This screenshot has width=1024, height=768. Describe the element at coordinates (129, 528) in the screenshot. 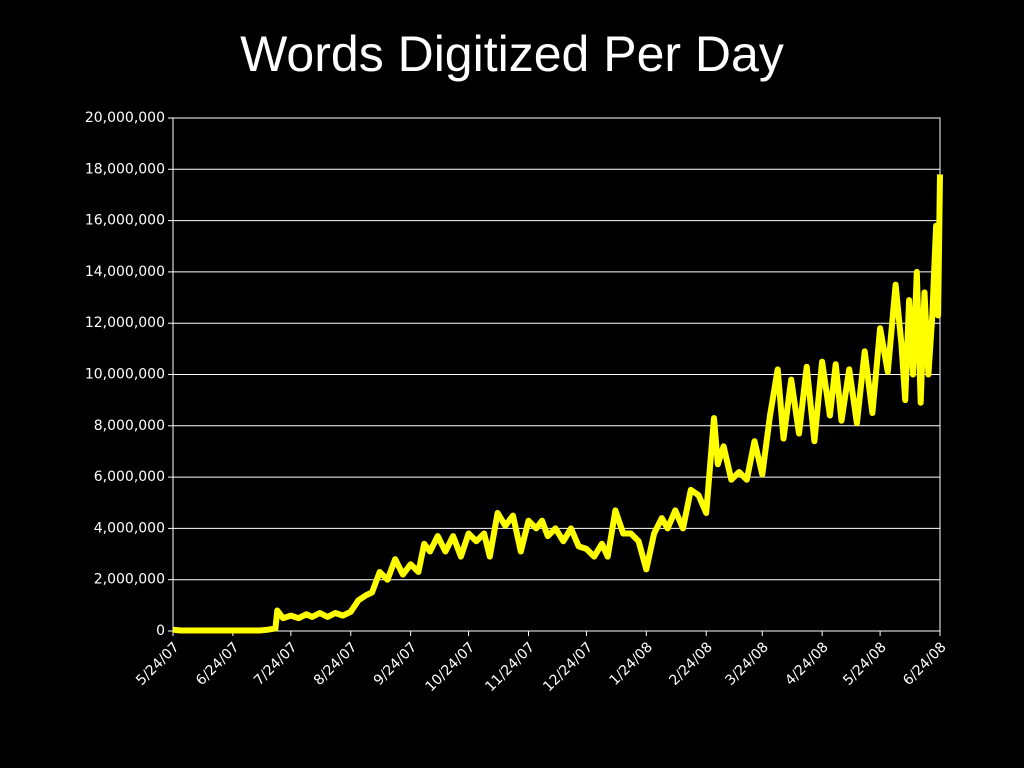

I see `y-tick-label: 4,000,000` at that location.